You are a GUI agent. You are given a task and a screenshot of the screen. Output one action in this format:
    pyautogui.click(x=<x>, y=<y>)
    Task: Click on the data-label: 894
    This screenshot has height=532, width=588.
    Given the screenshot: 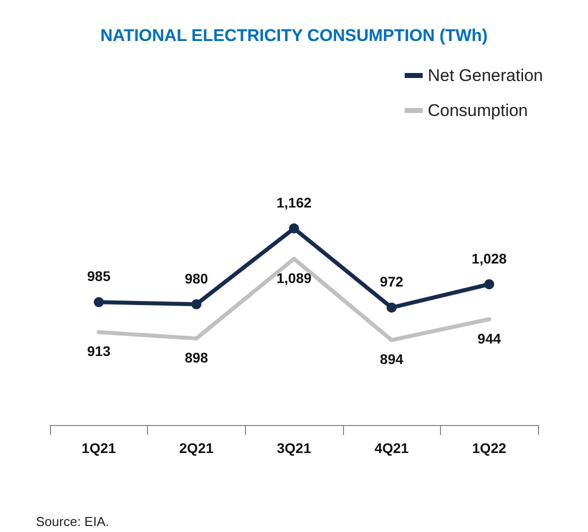 What is the action you would take?
    pyautogui.click(x=392, y=359)
    